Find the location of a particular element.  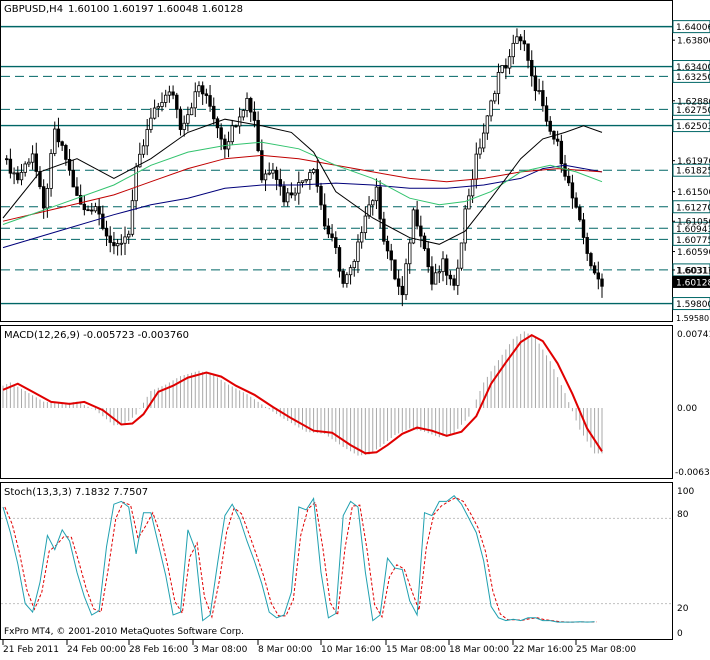

stoch-level-0: 0 is located at coordinates (680, 634).